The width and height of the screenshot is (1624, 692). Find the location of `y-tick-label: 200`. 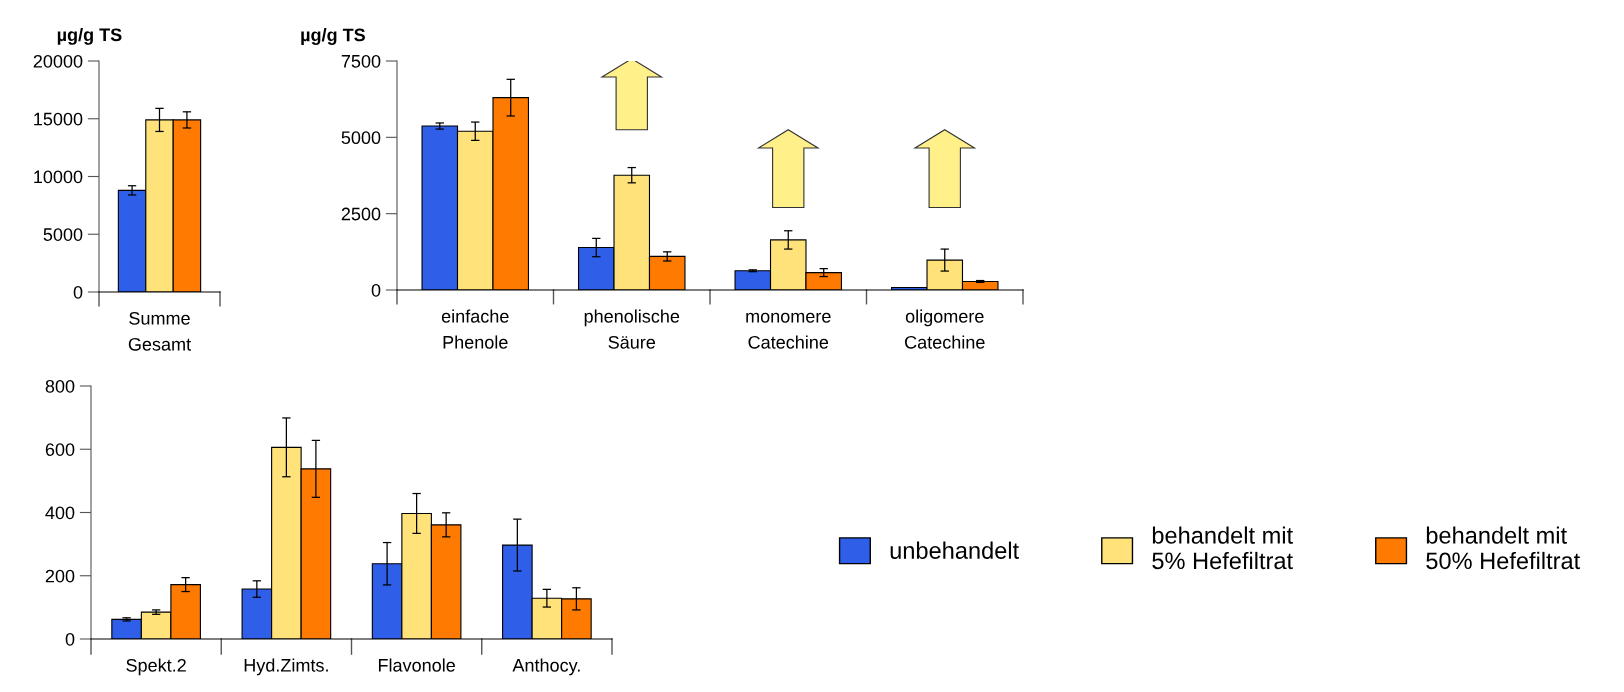

y-tick-label: 200 is located at coordinates (60, 576).